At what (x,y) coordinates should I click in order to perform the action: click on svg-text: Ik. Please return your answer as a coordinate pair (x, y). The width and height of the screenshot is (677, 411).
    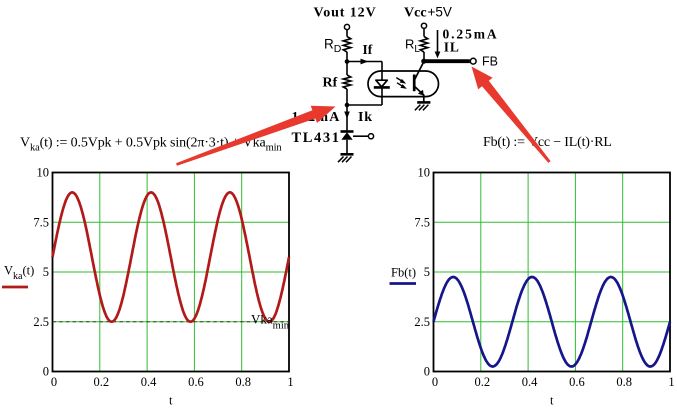
    Looking at the image, I should click on (365, 117).